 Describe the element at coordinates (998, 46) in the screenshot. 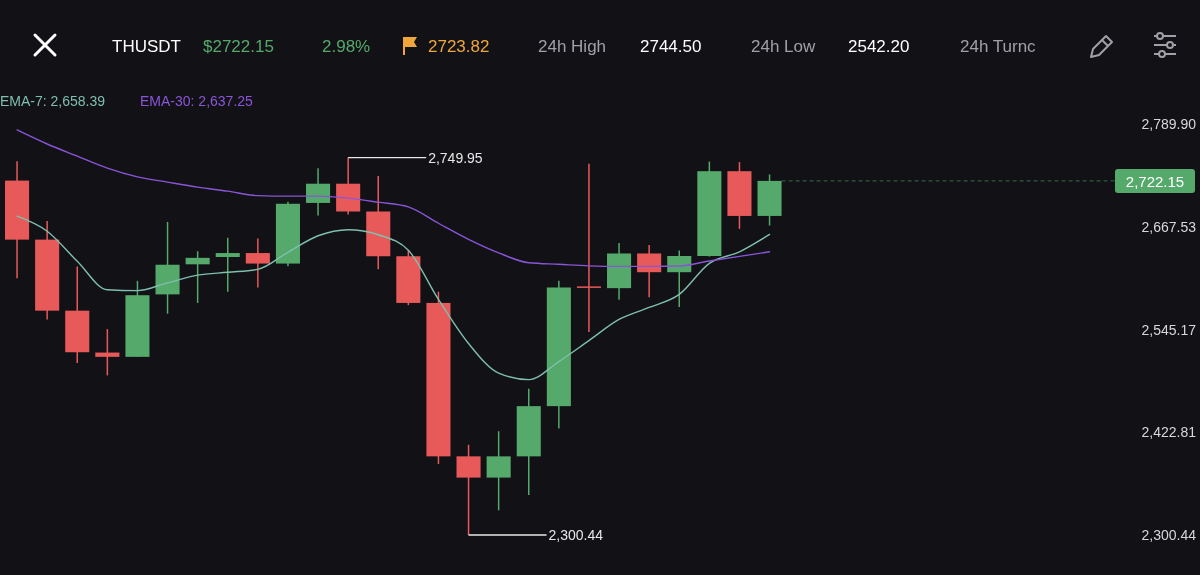

I see `text: 24h Turnc` at that location.